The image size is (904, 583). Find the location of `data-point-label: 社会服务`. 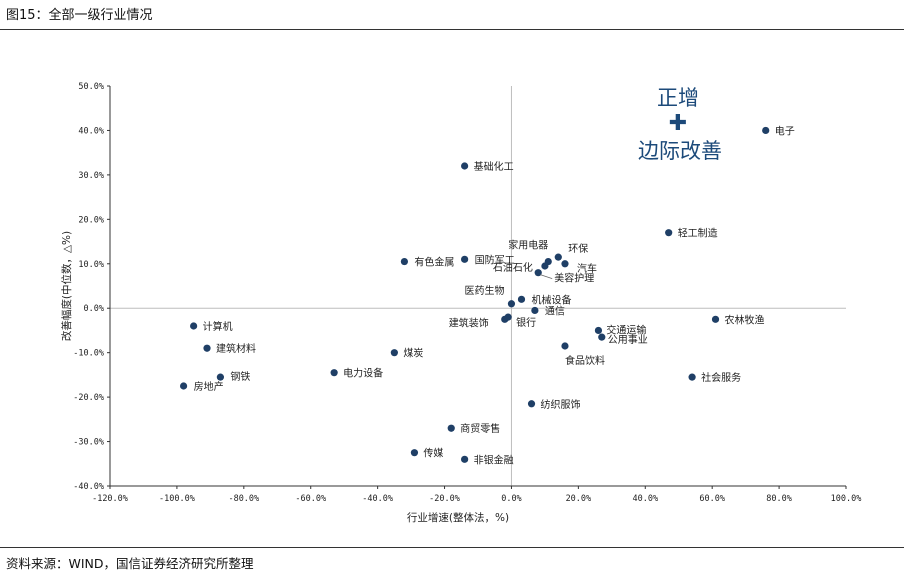

data-point-label: 社会服务 is located at coordinates (721, 377).